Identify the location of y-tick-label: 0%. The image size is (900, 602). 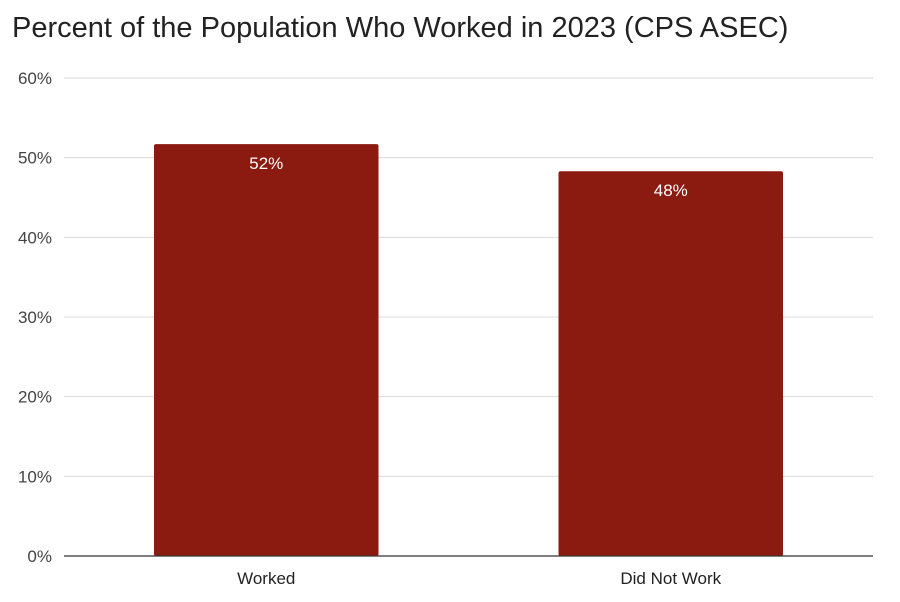
(39, 556).